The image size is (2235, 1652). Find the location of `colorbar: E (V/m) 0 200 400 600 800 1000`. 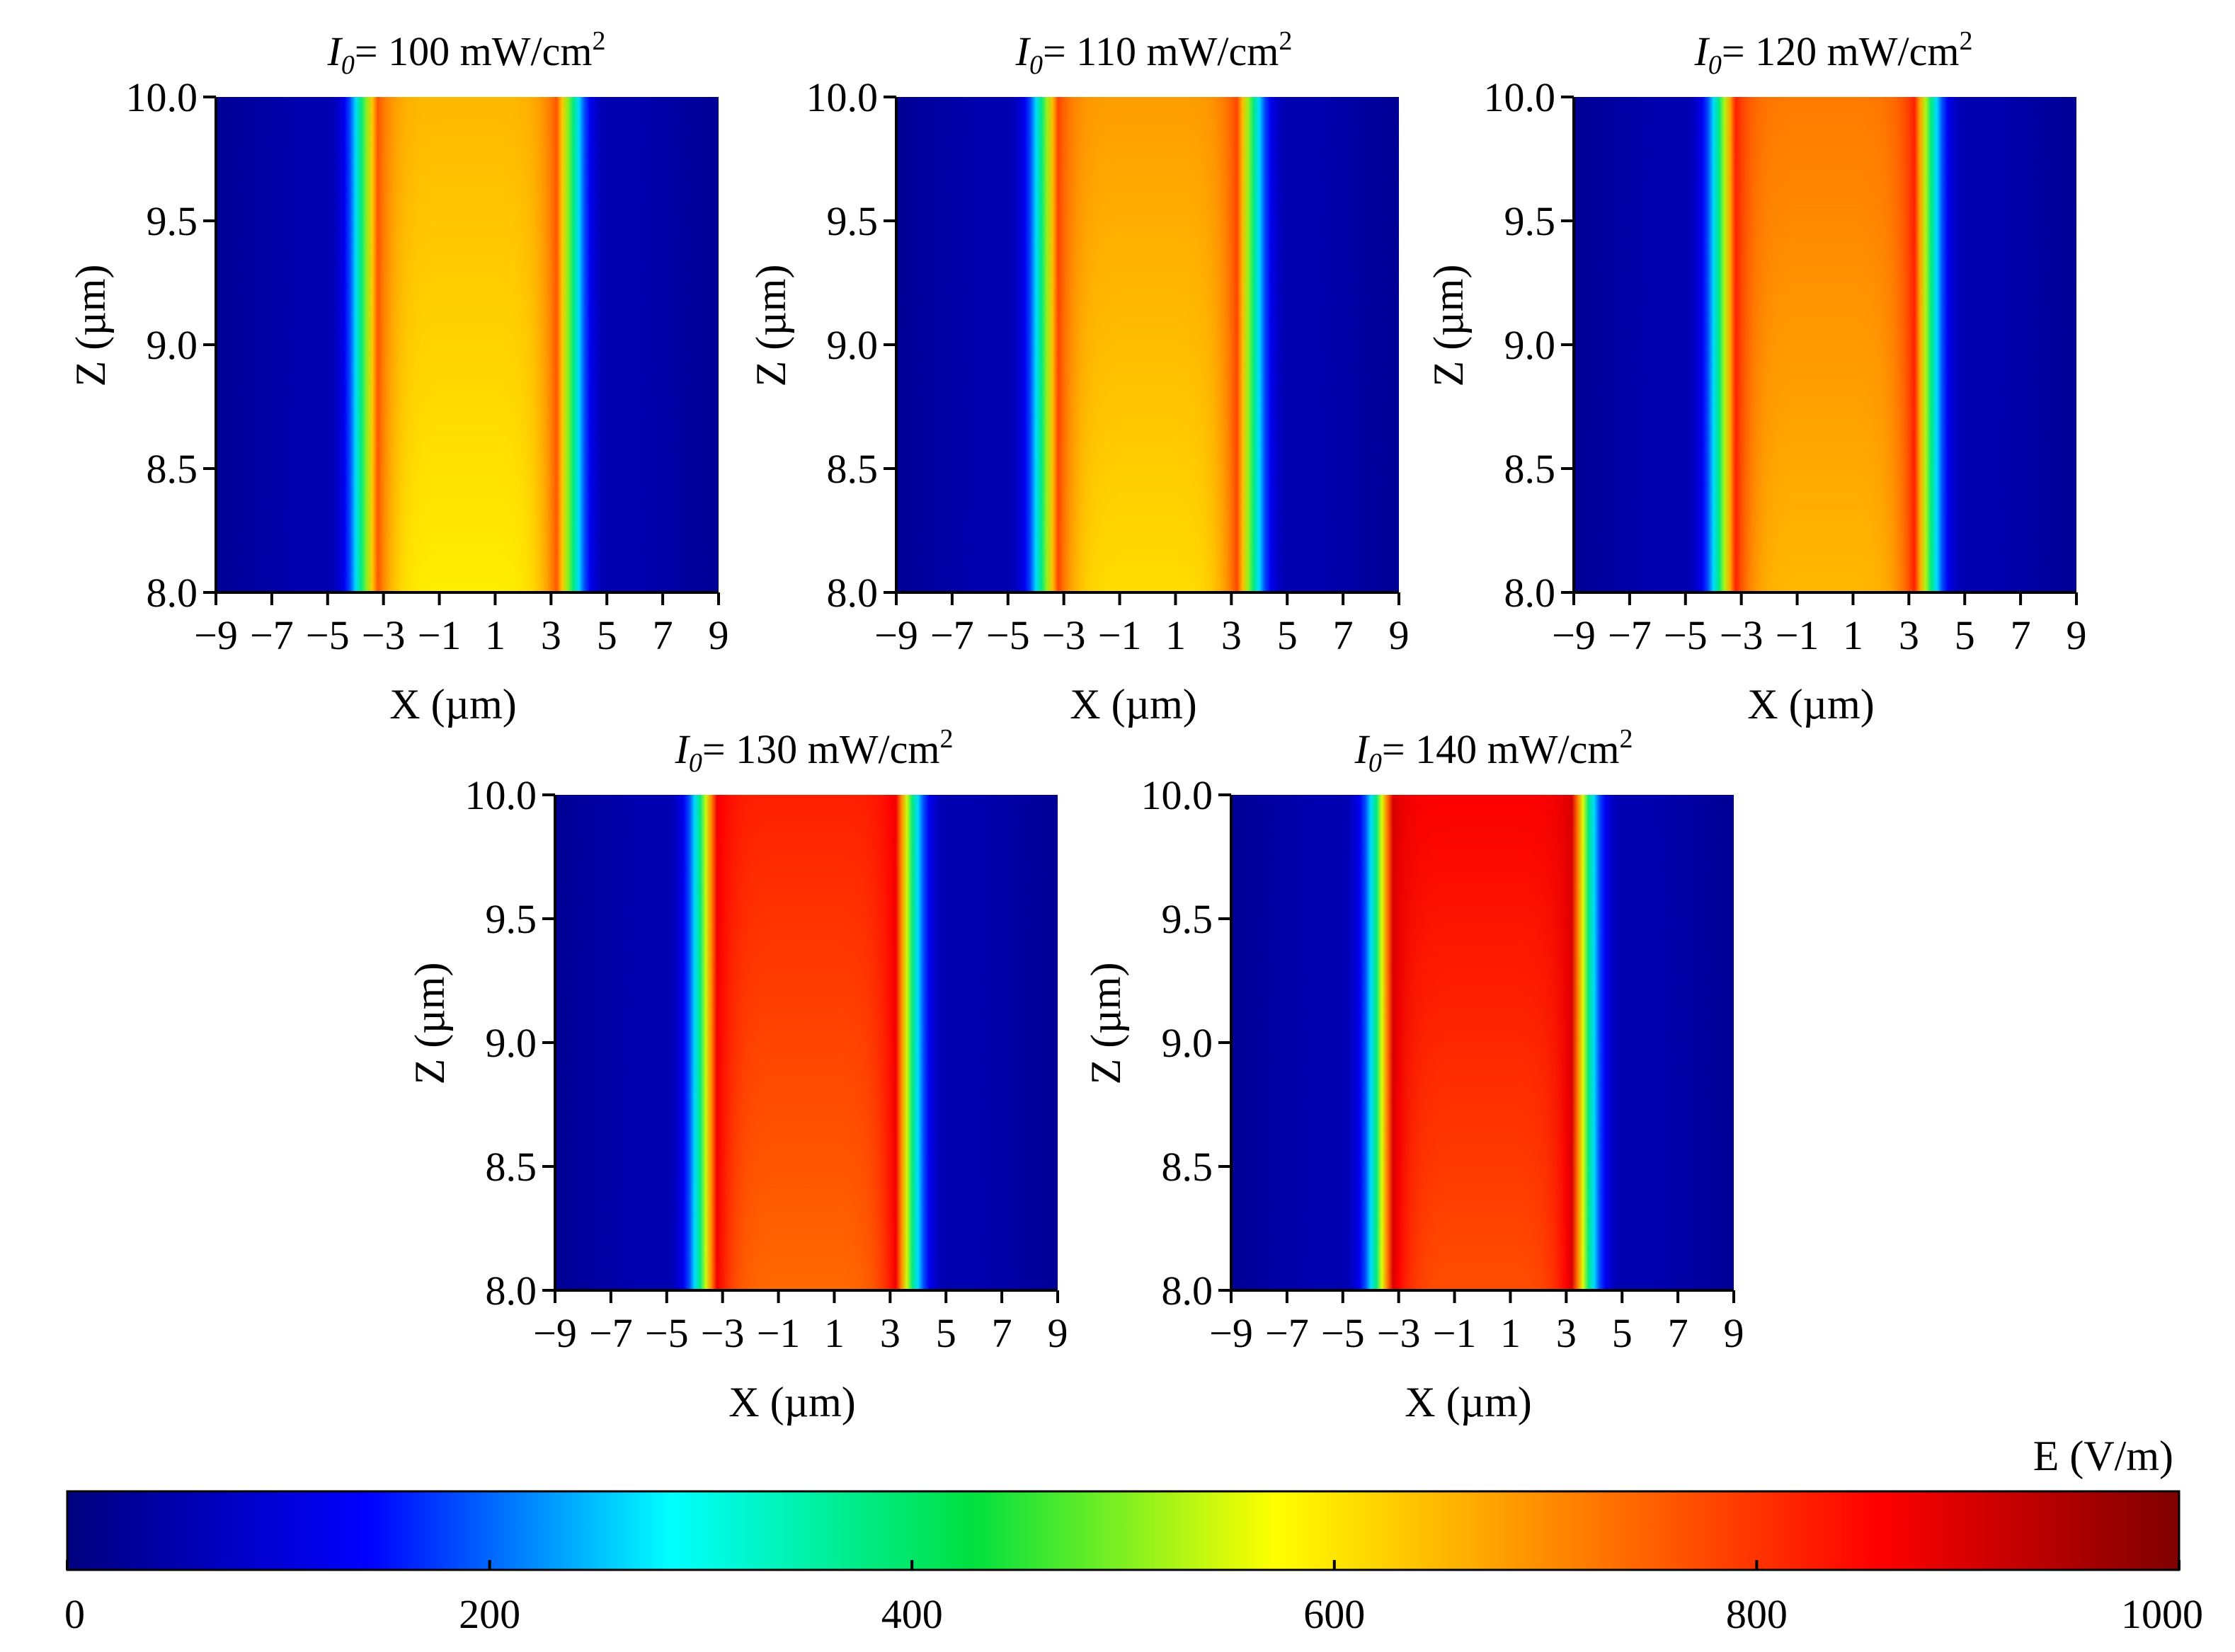

colorbar: E (V/m) 0 200 400 600 800 1000 is located at coordinates (1133, 1535).